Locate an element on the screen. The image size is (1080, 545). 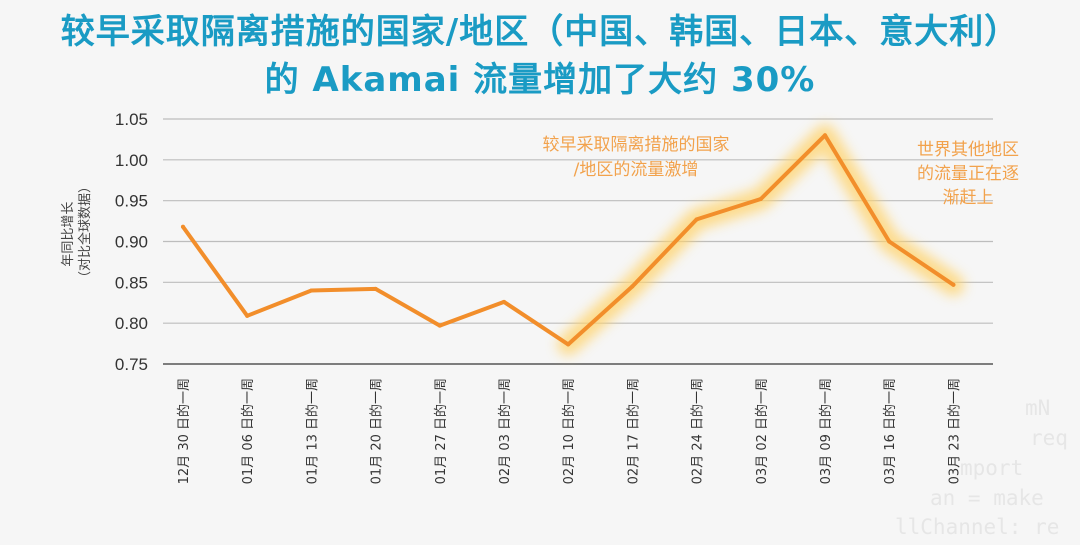
x-tick-label: 01月 27 日的一周 is located at coordinates (441, 431).